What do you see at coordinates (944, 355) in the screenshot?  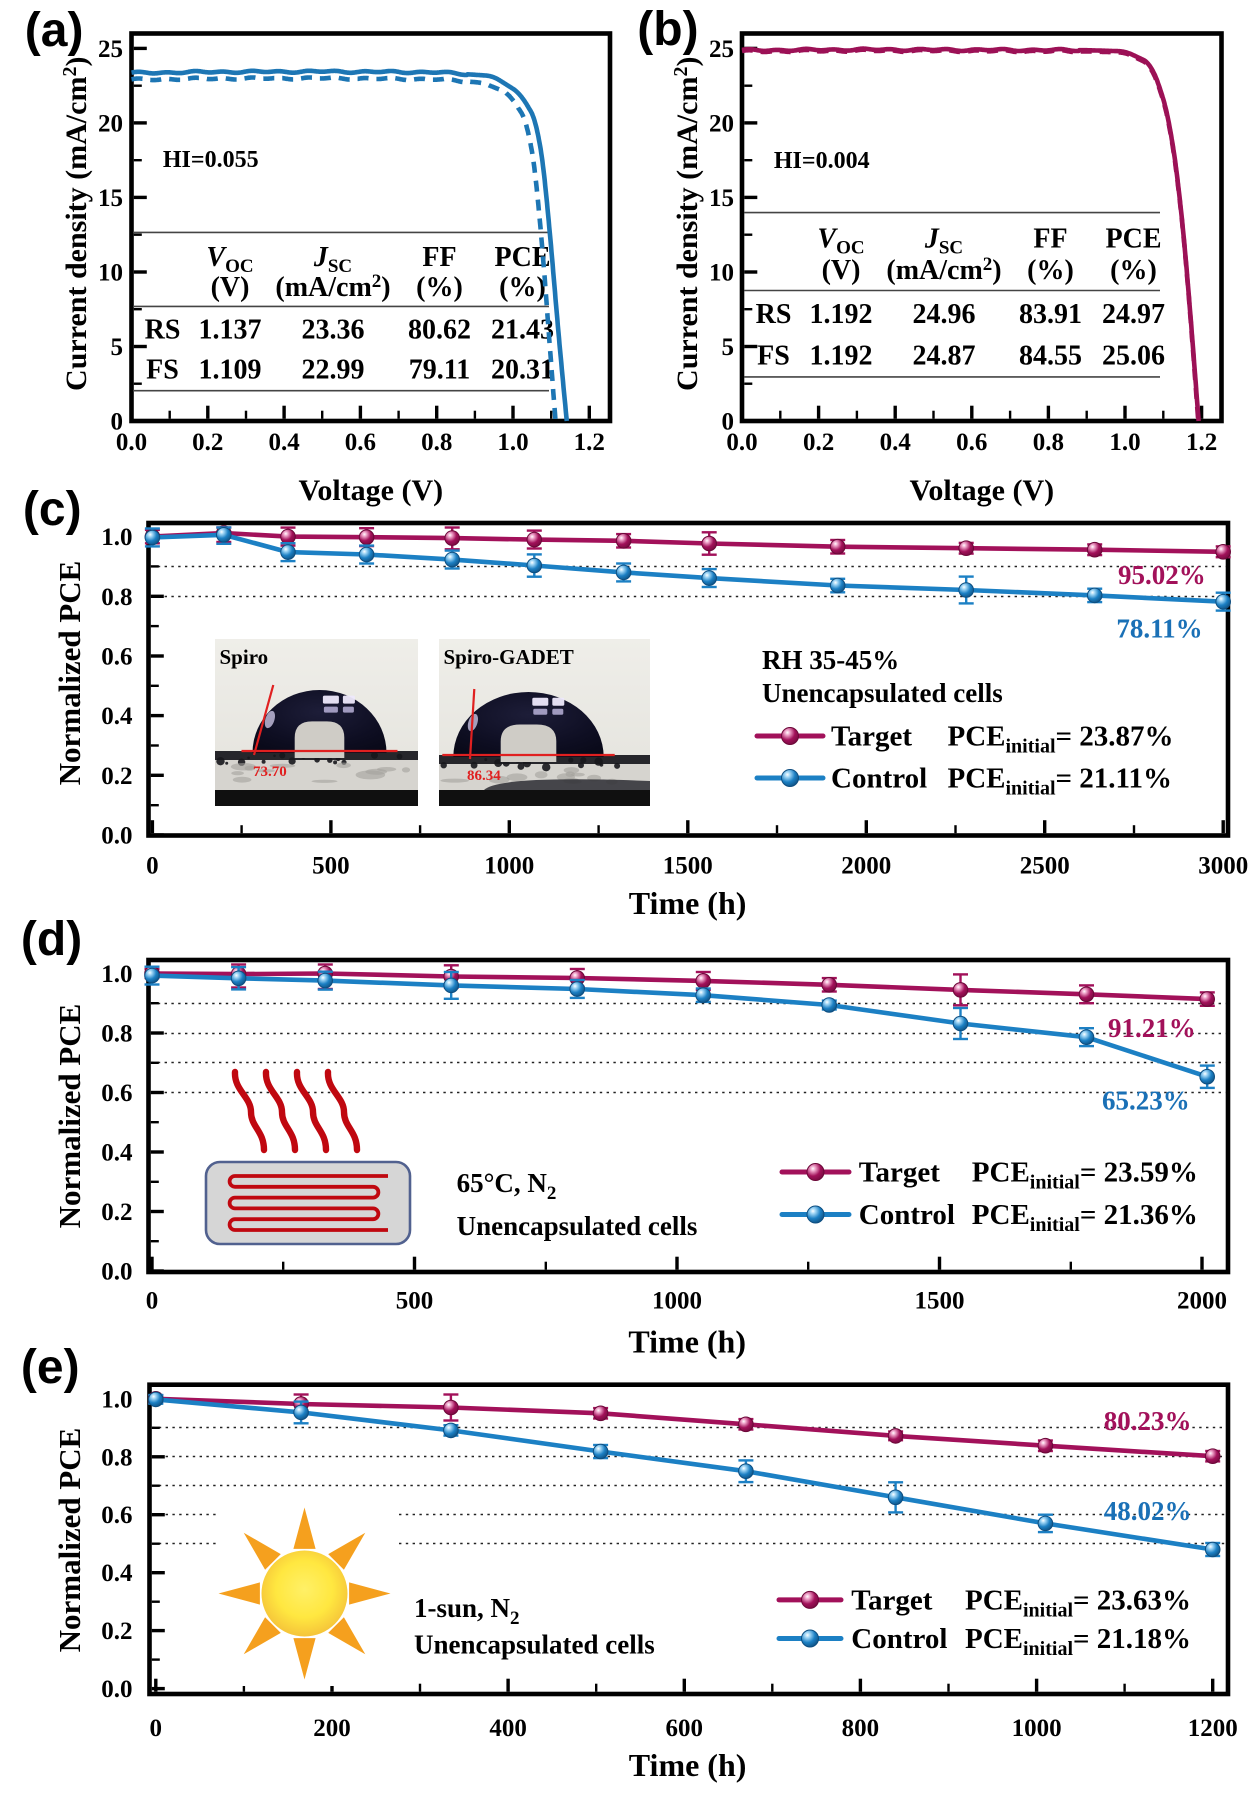 I see `svg-text: 24.87` at bounding box center [944, 355].